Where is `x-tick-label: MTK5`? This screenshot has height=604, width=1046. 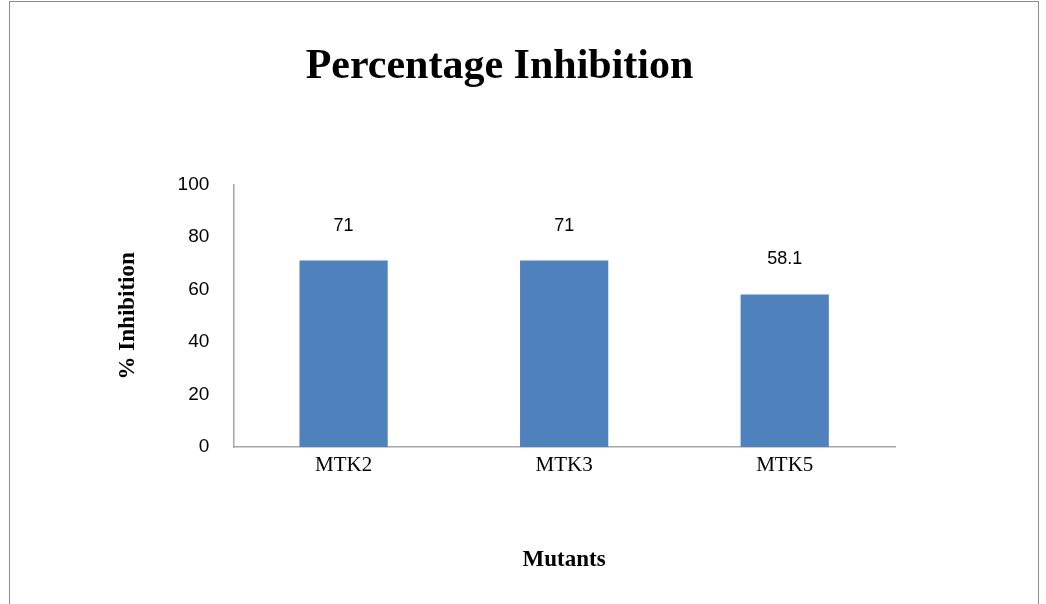 x-tick-label: MTK5 is located at coordinates (785, 464).